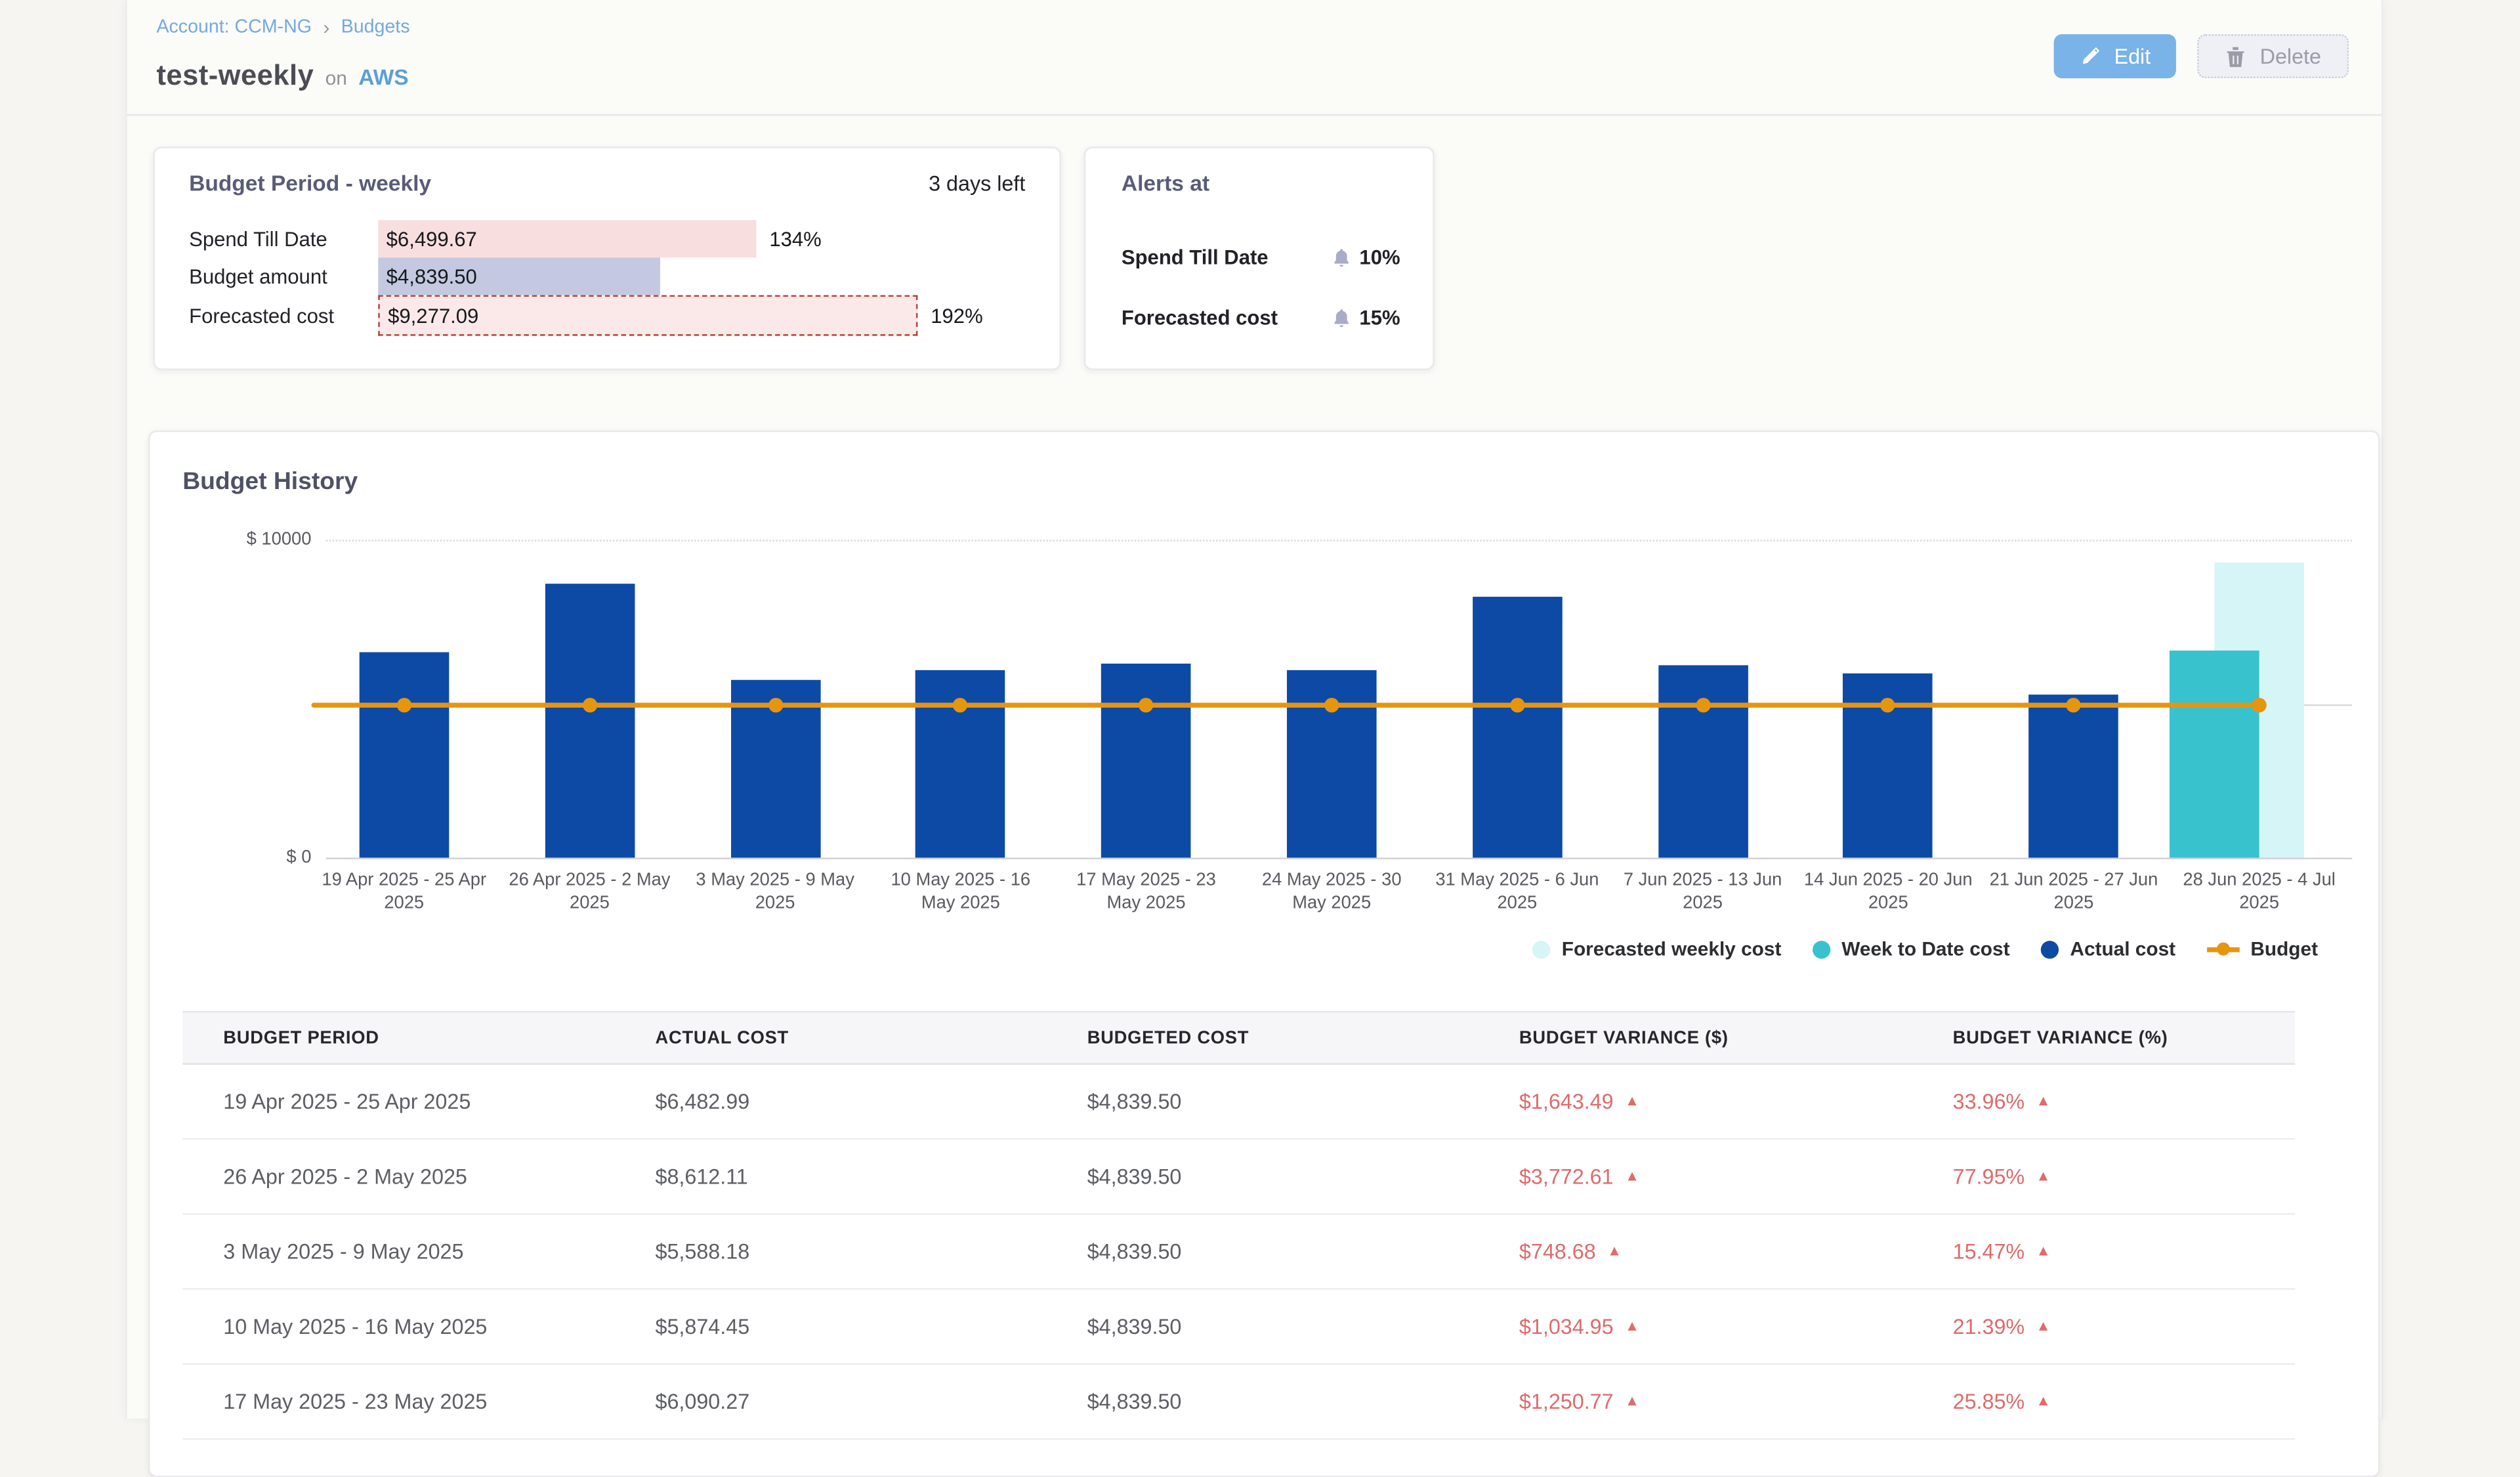 Image resolution: width=2520 pixels, height=1477 pixels. I want to click on legend-label: Forecasted weekly cost, so click(1671, 948).